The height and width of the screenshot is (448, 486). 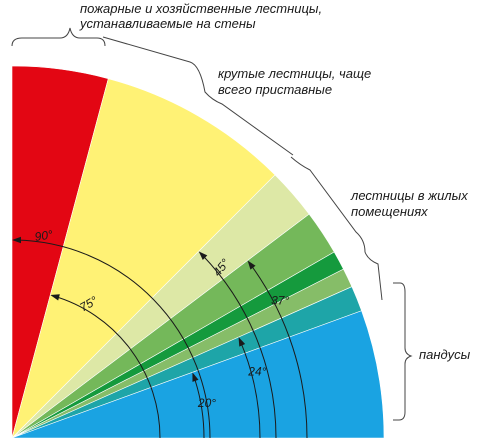 What do you see at coordinates (44, 235) in the screenshot?
I see `angle-label-90: 90°` at bounding box center [44, 235].